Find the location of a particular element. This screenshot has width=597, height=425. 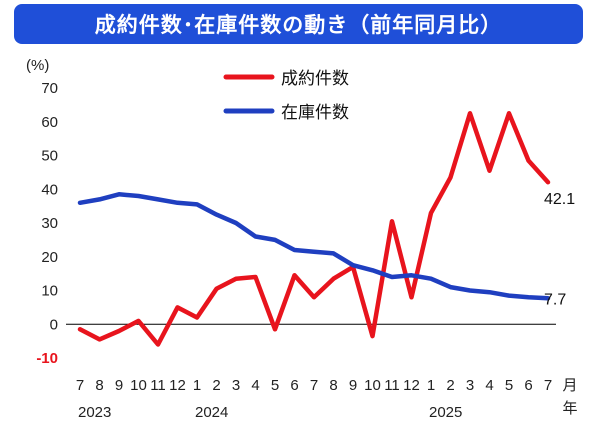

y-tick-label: 60 is located at coordinates (49, 122).